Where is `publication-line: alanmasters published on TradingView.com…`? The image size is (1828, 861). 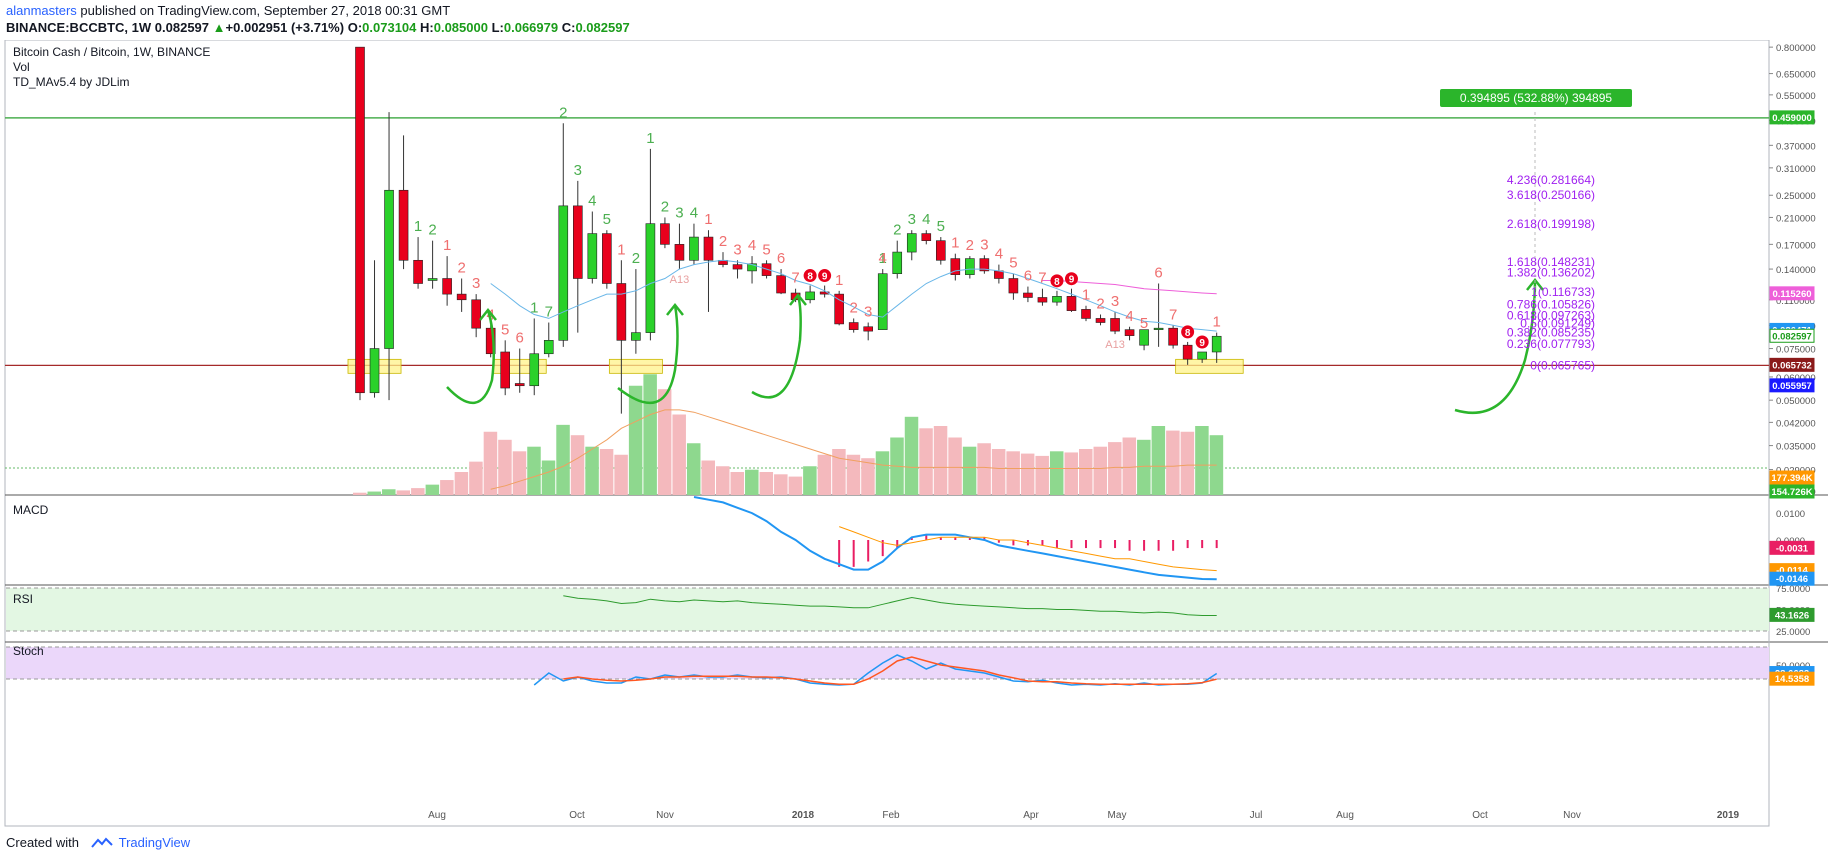 publication-line: alanmasters published on TradingView.com… is located at coordinates (228, 10).